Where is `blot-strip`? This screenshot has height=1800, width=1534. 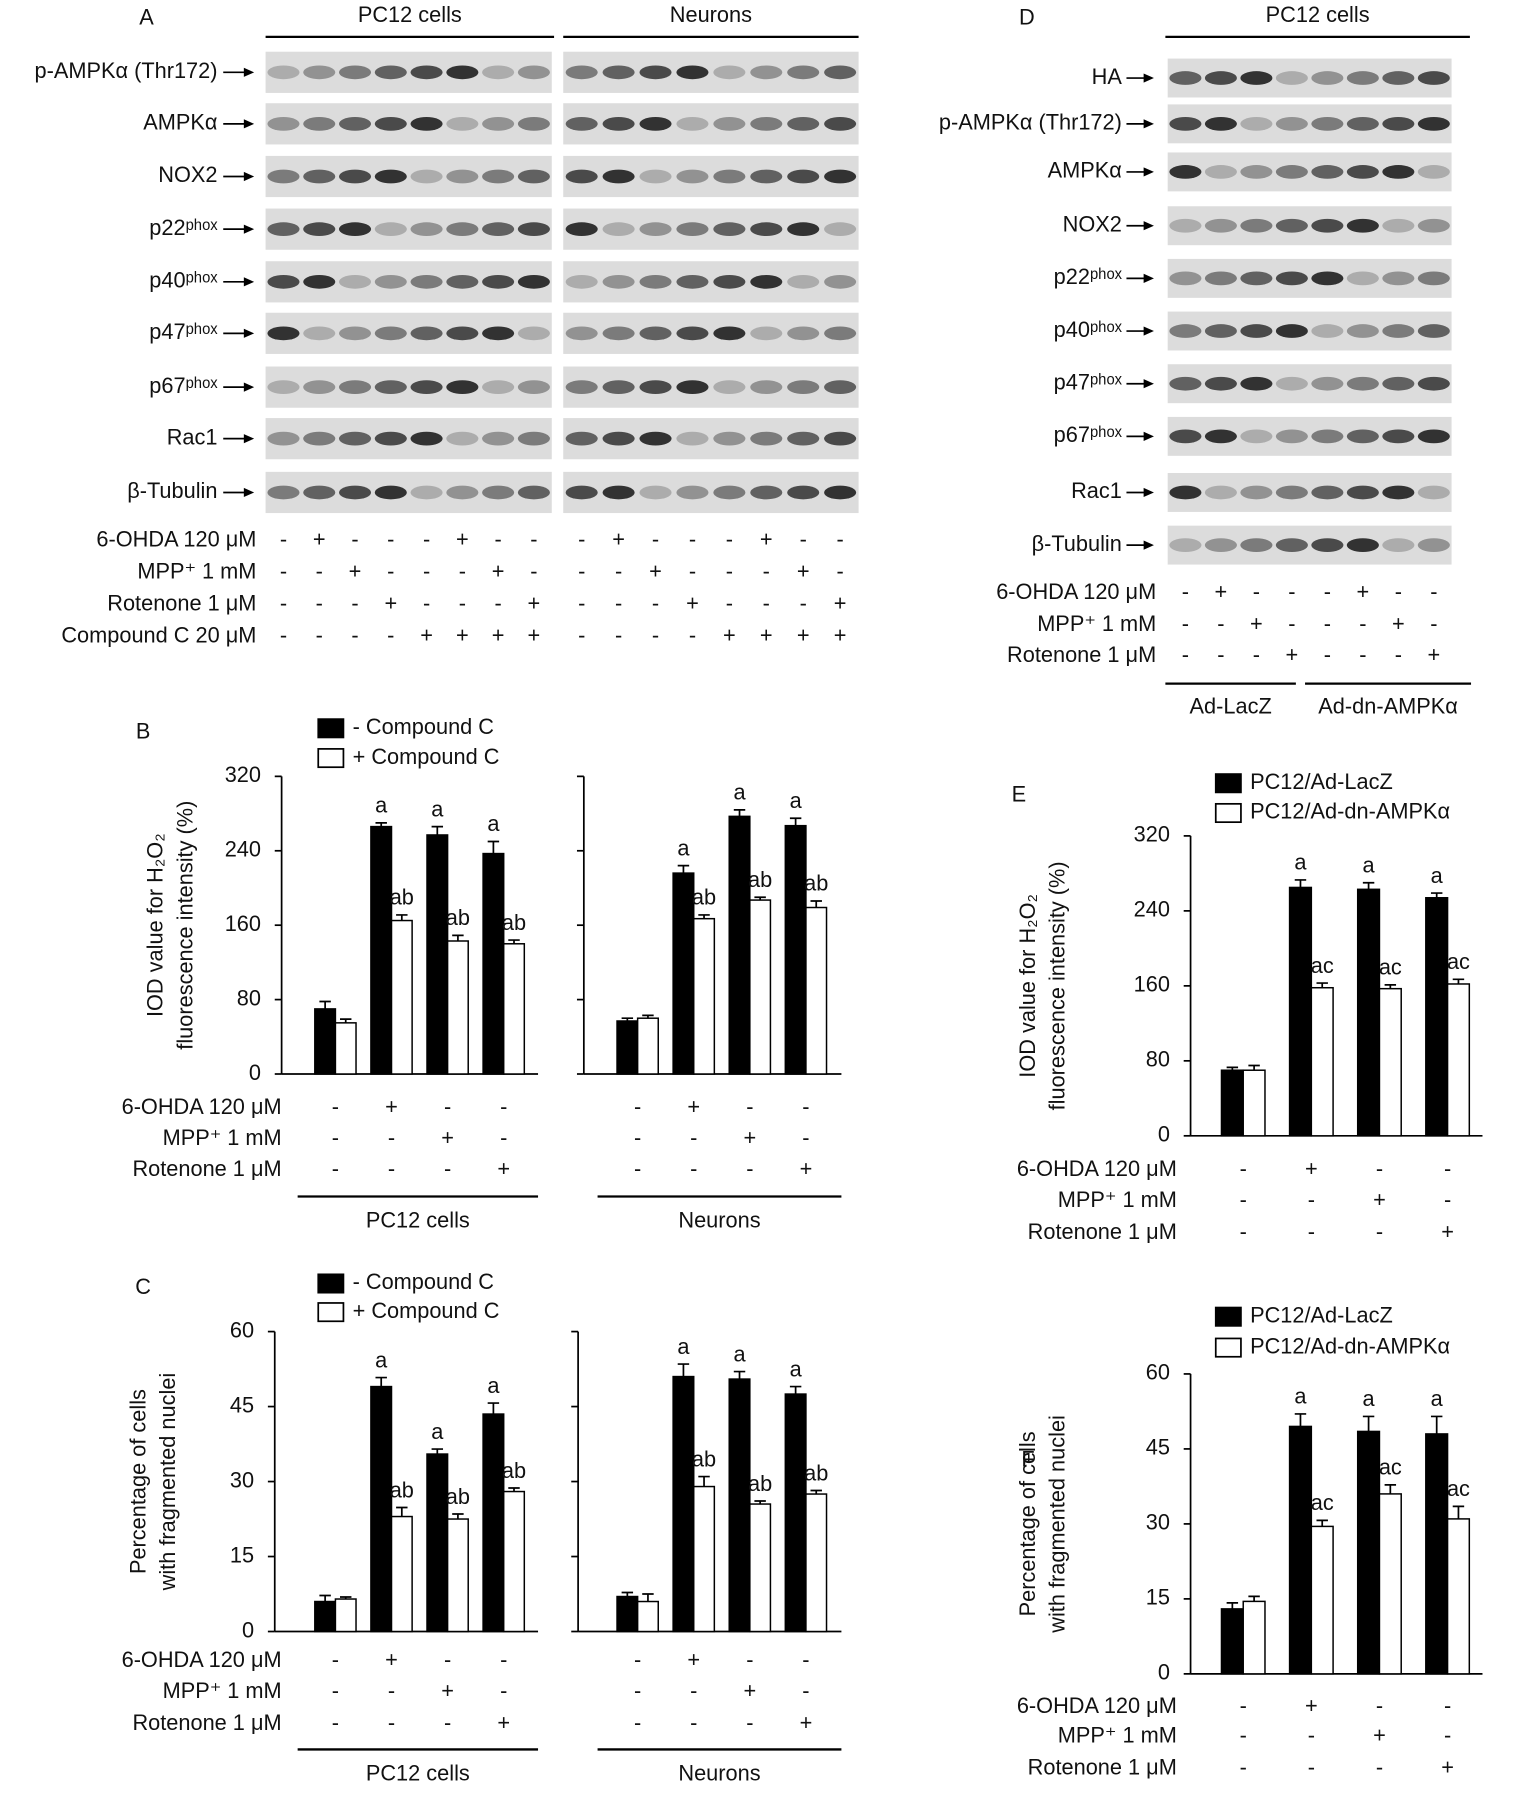
blot-strip is located at coordinates (408, 72).